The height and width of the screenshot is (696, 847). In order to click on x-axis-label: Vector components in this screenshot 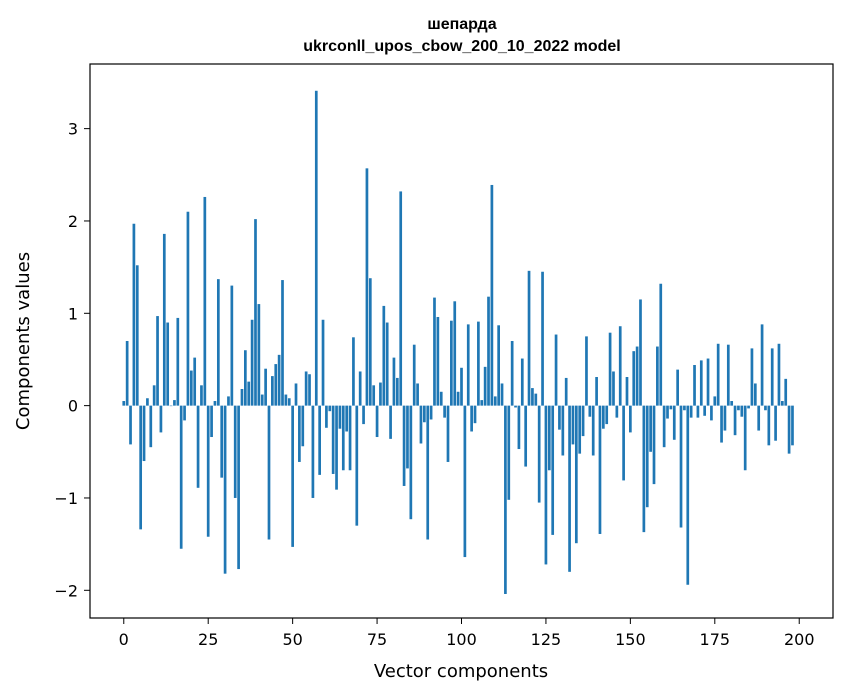, I will do `click(461, 671)`.